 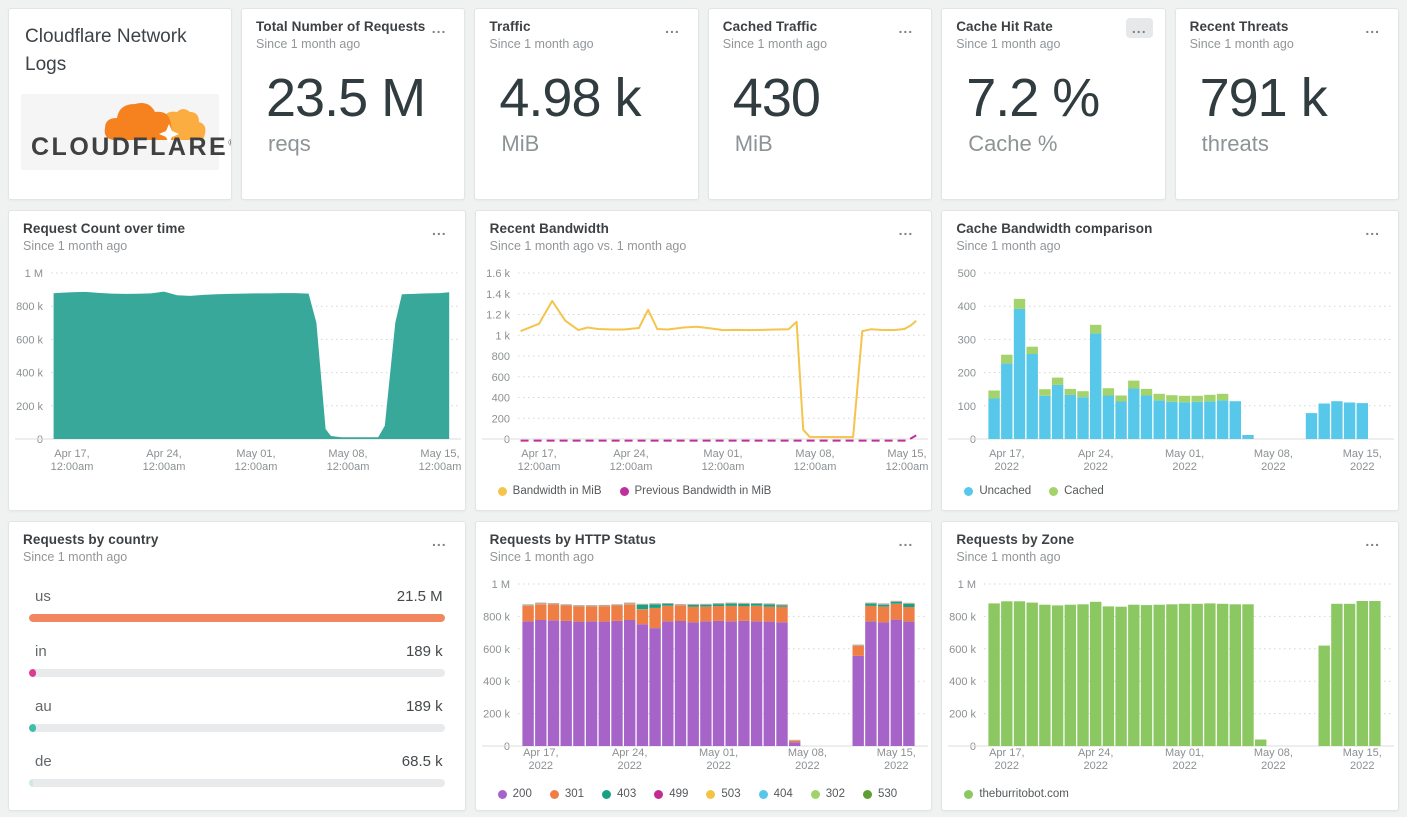 I want to click on panel-title: Recent Threats, so click(x=1239, y=26).